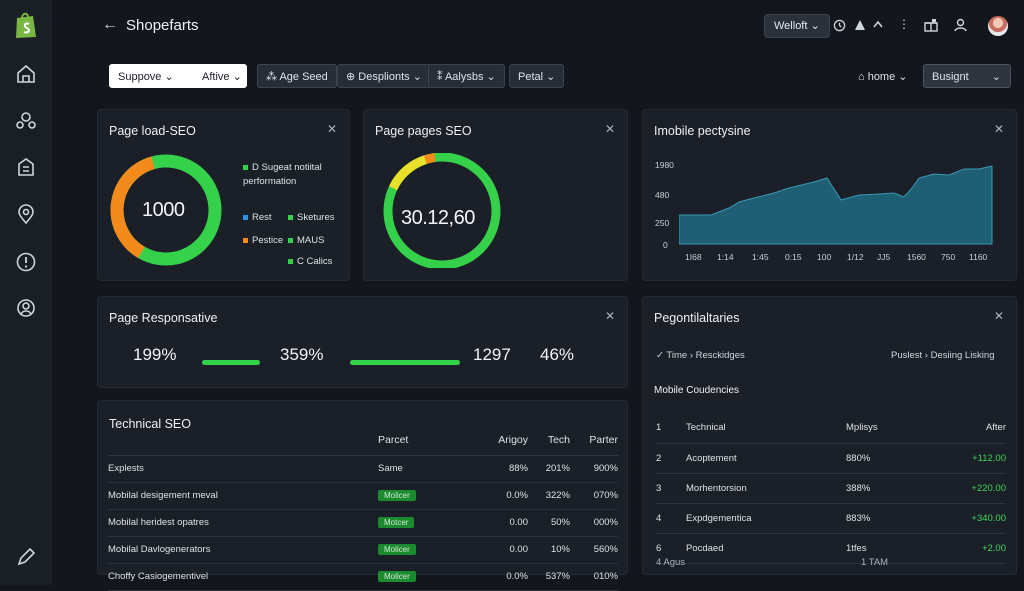  Describe the element at coordinates (831, 548) in the screenshot. I see `table-row: 6 Pocdaed 1tfes +2.00` at that location.